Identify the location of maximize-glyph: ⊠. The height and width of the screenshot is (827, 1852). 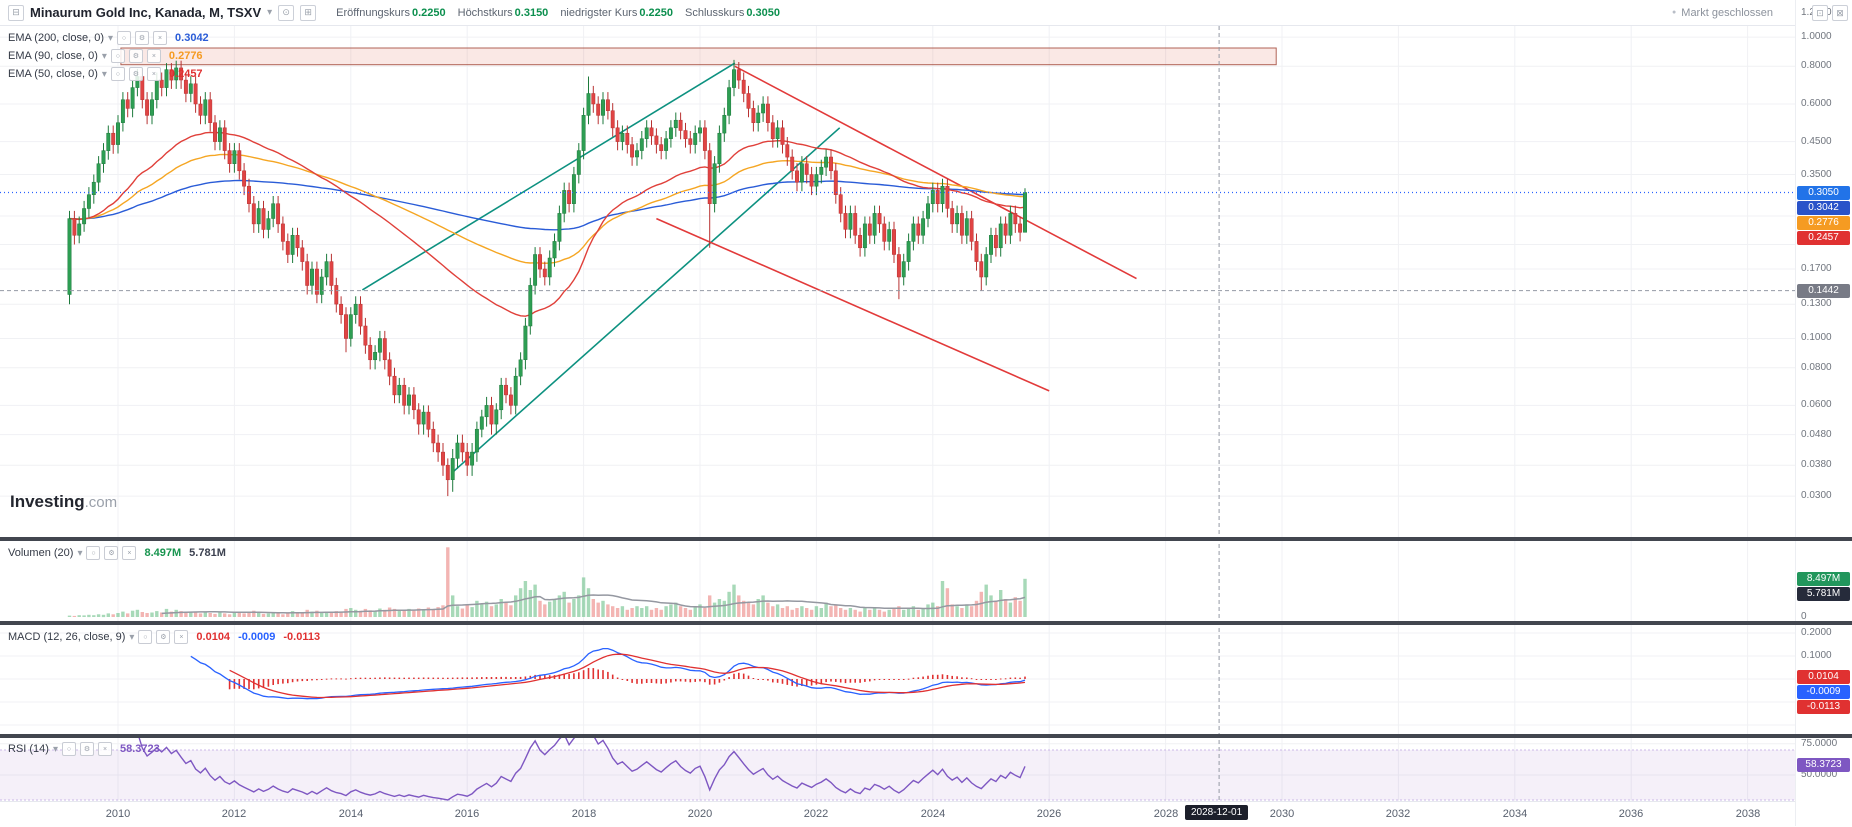
(1840, 12).